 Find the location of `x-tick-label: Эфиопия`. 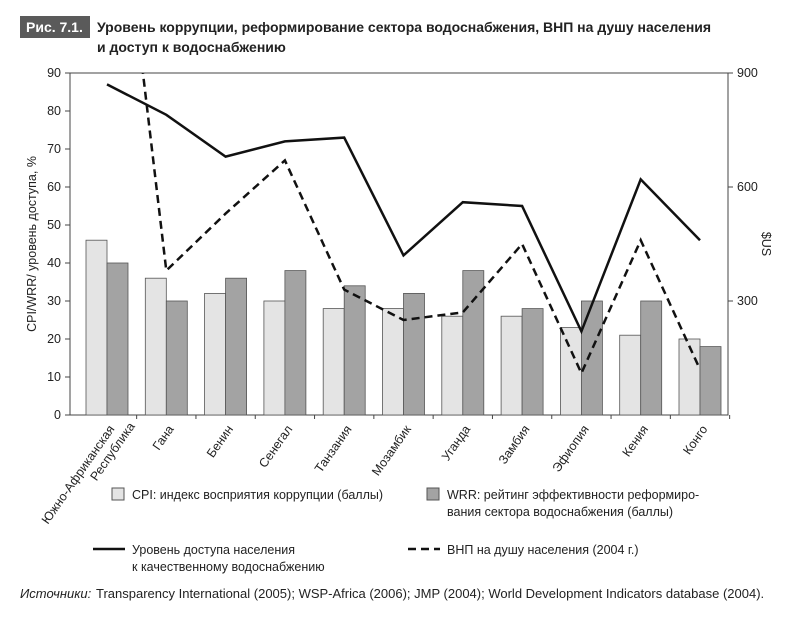

x-tick-label: Эфиопия is located at coordinates (571, 449).